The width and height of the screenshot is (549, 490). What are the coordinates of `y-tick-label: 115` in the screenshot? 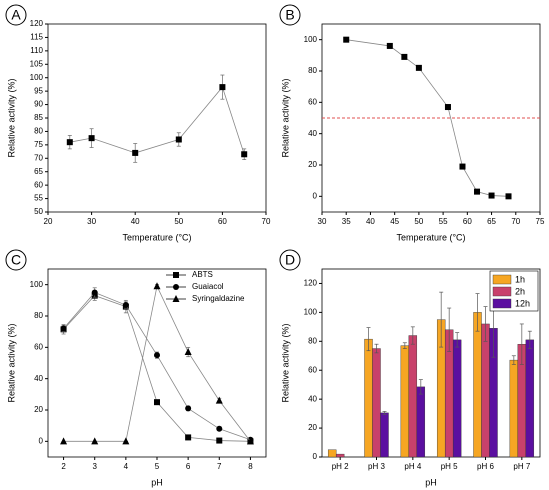 It's located at (36, 37).